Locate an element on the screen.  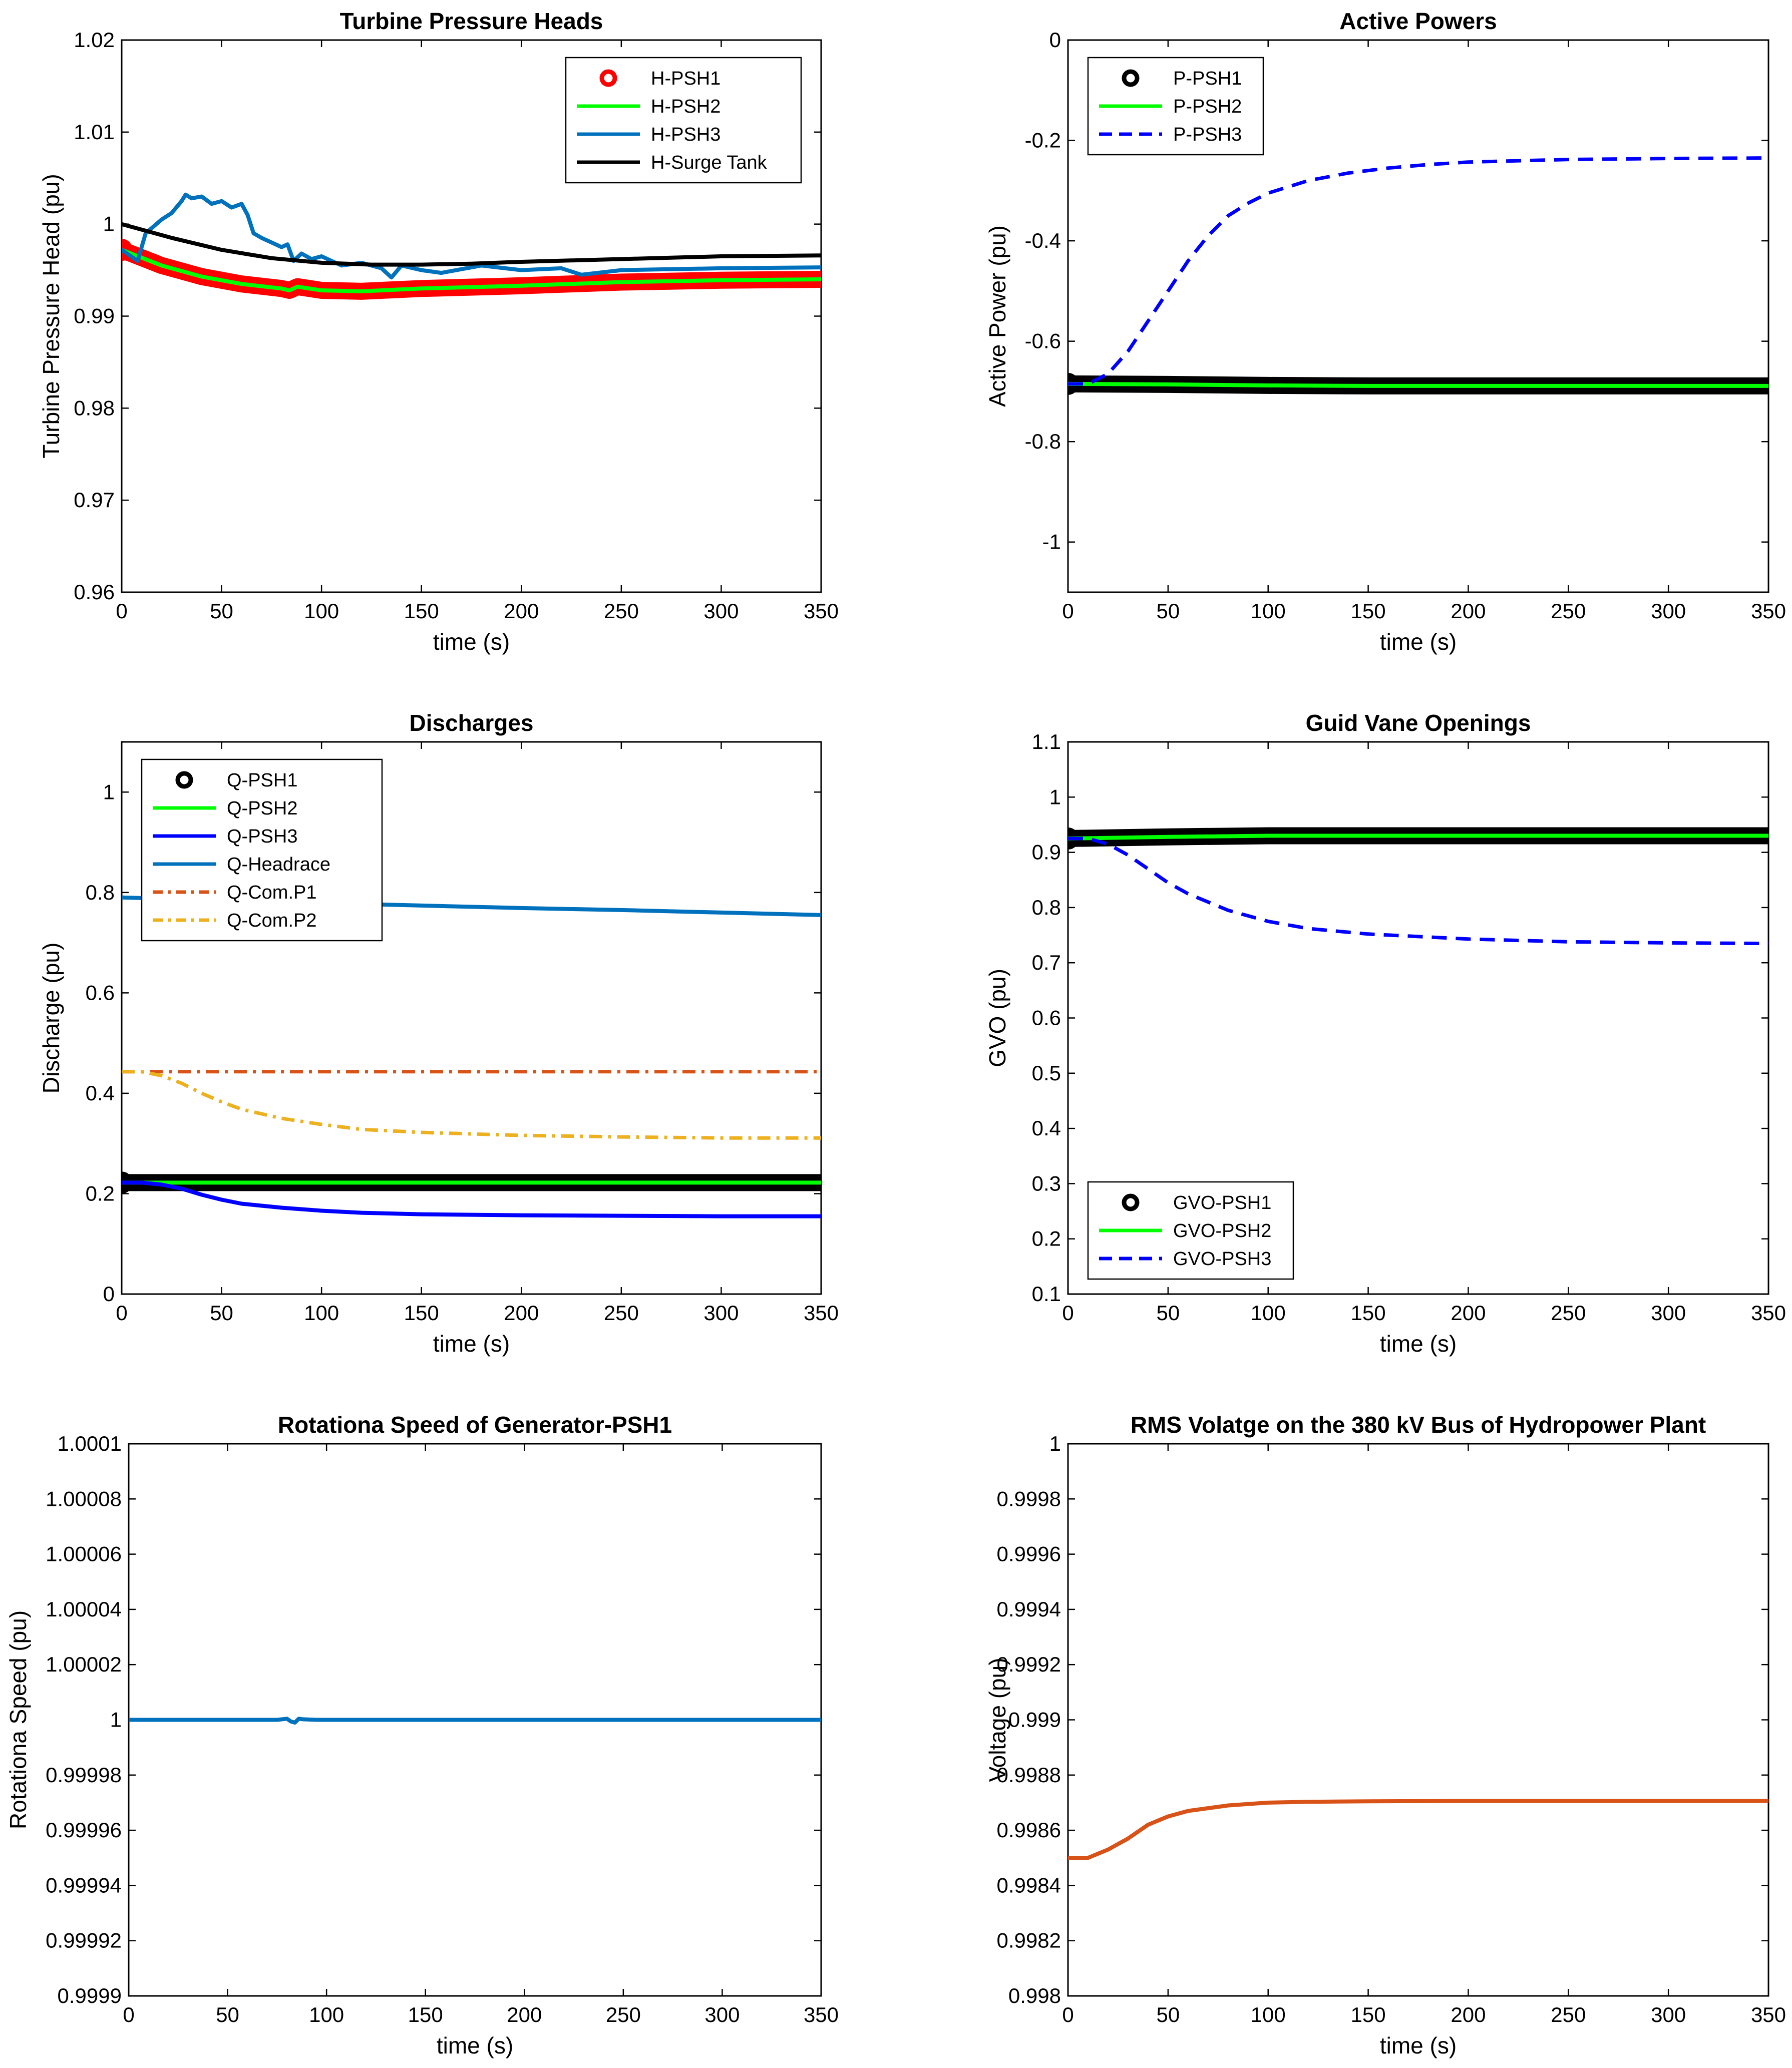
y-tick-label: -1 is located at coordinates (1051, 542).